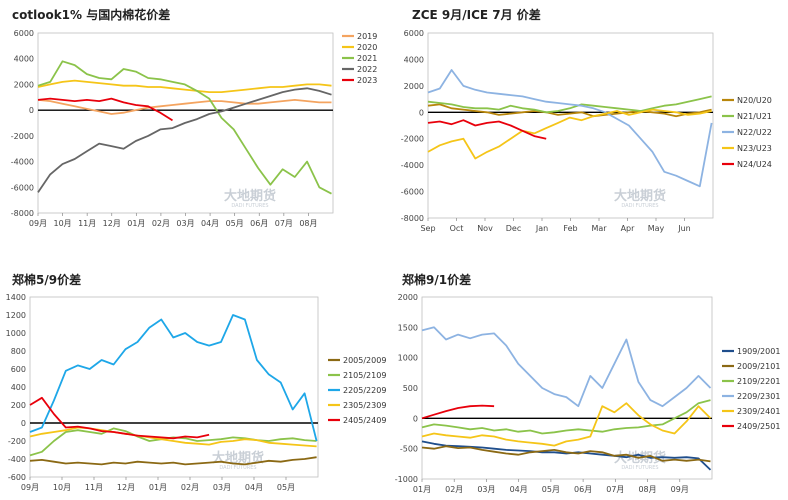  Describe the element at coordinates (599, 228) in the screenshot. I see `chart-2-x-tick: Mar` at that location.